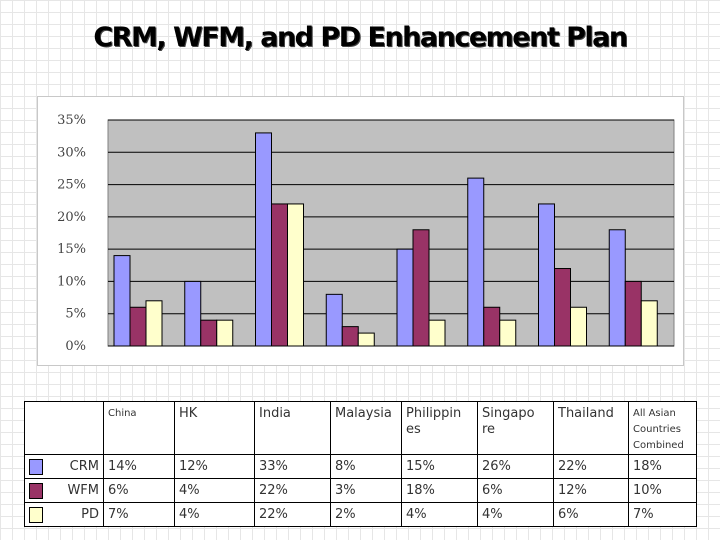  What do you see at coordinates (71, 152) in the screenshot?
I see `y-tick-label: 30%` at bounding box center [71, 152].